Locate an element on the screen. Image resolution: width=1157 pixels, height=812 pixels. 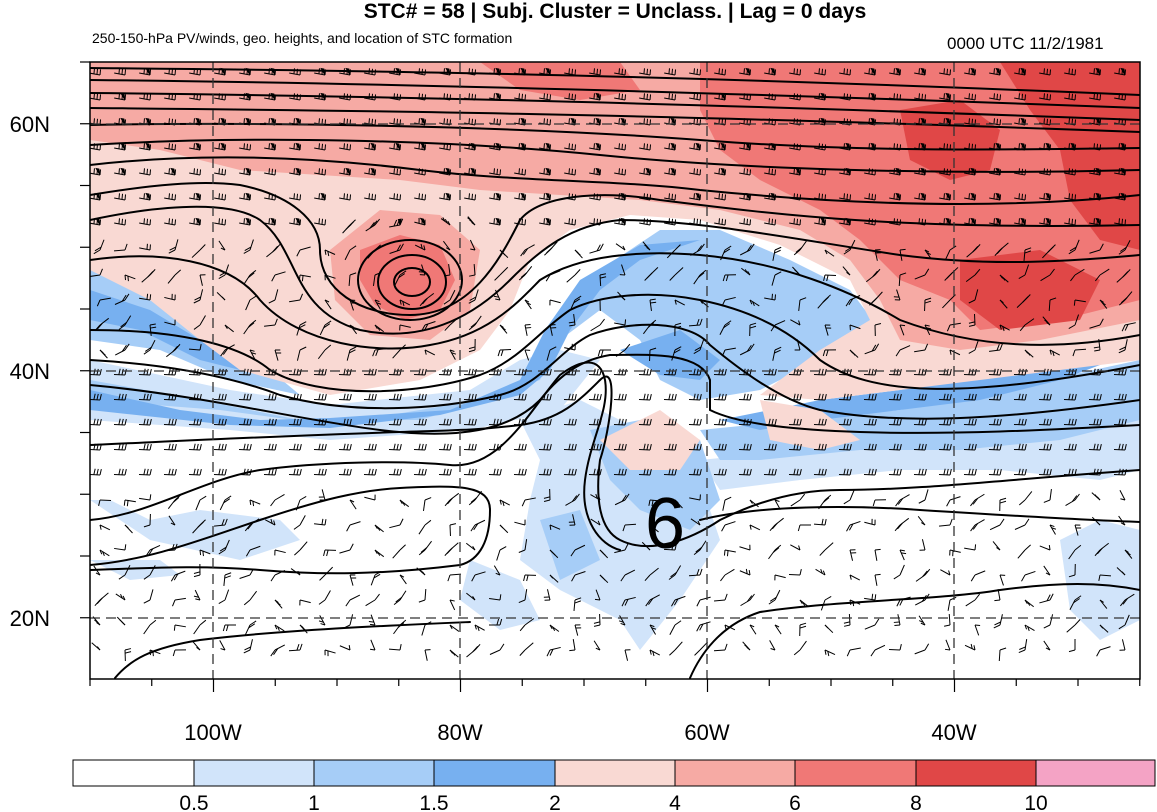
colorbar-label: 2 is located at coordinates (555, 802).